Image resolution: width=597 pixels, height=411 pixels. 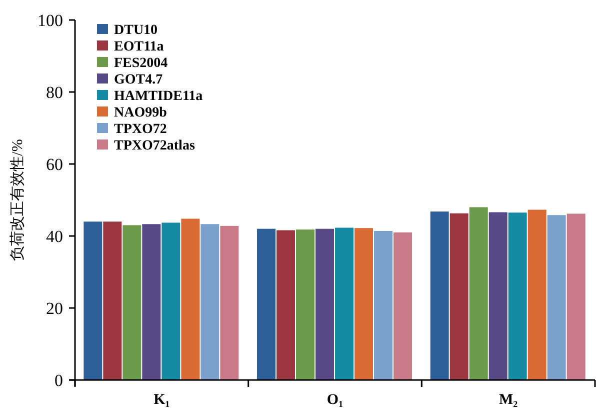 I want to click on y-tick-label: 100, so click(x=50, y=20).